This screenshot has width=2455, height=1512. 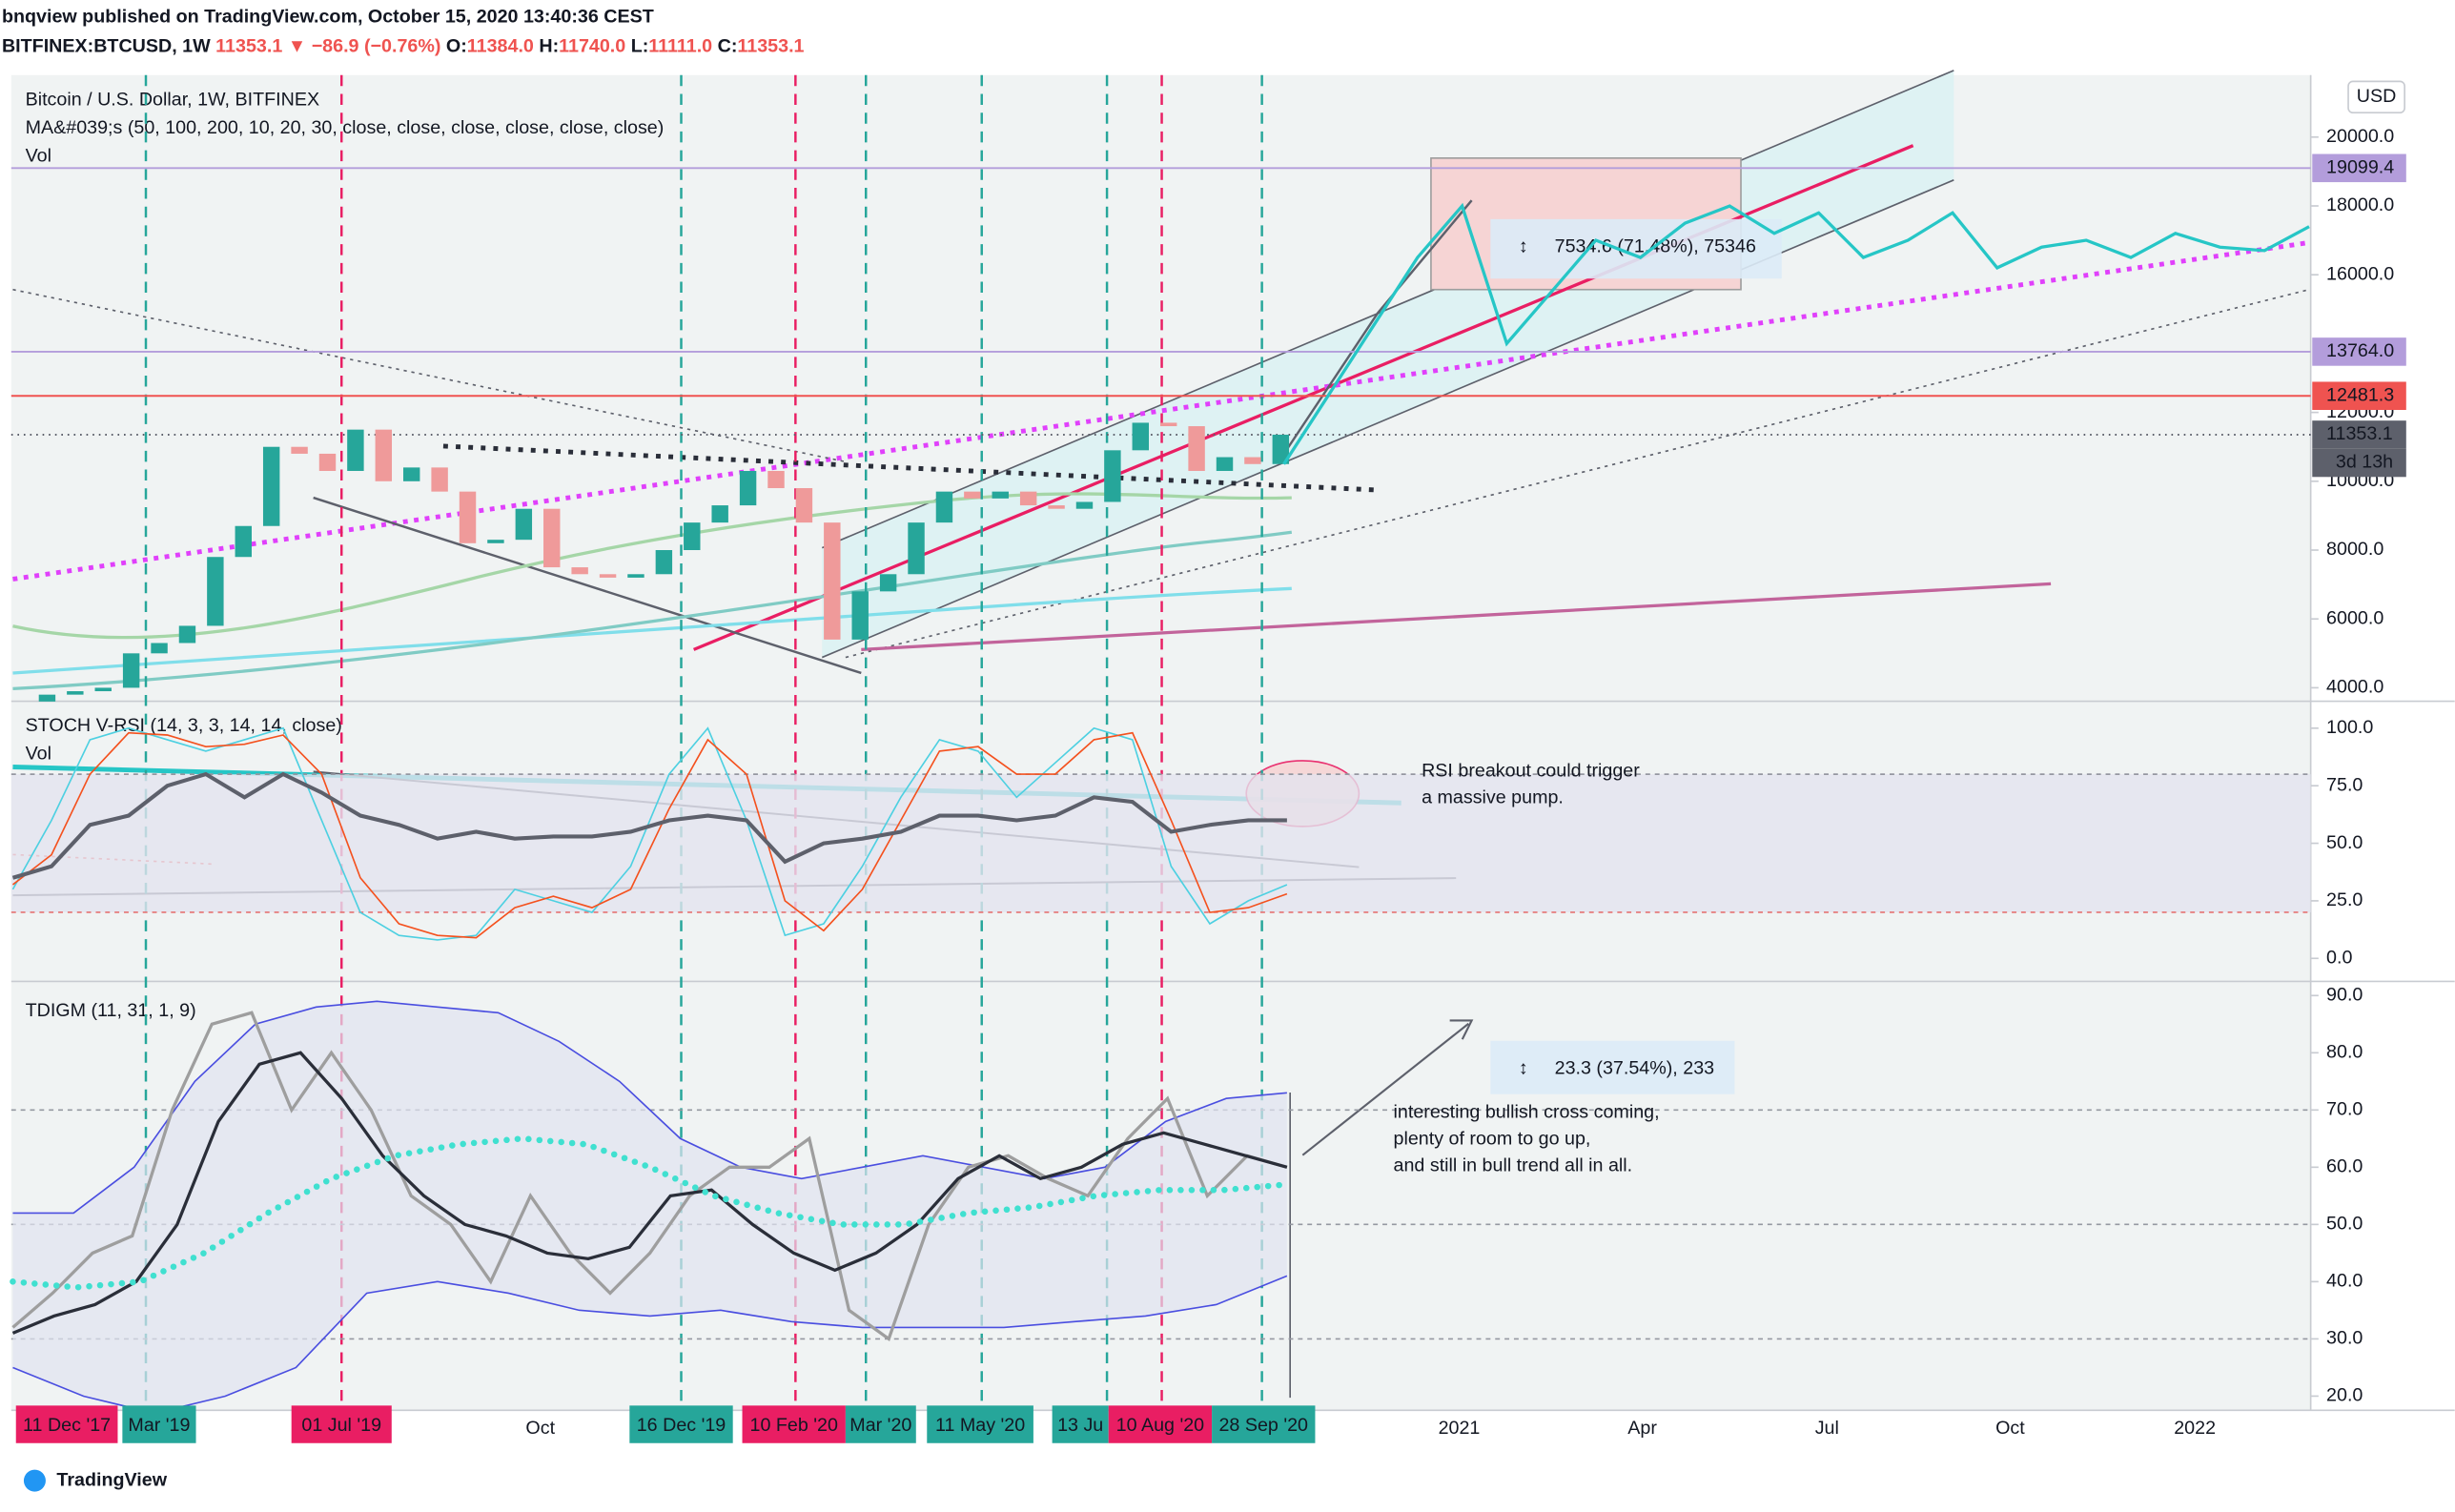 What do you see at coordinates (2345, 1281) in the screenshot?
I see `y-tick-label: 40.0` at bounding box center [2345, 1281].